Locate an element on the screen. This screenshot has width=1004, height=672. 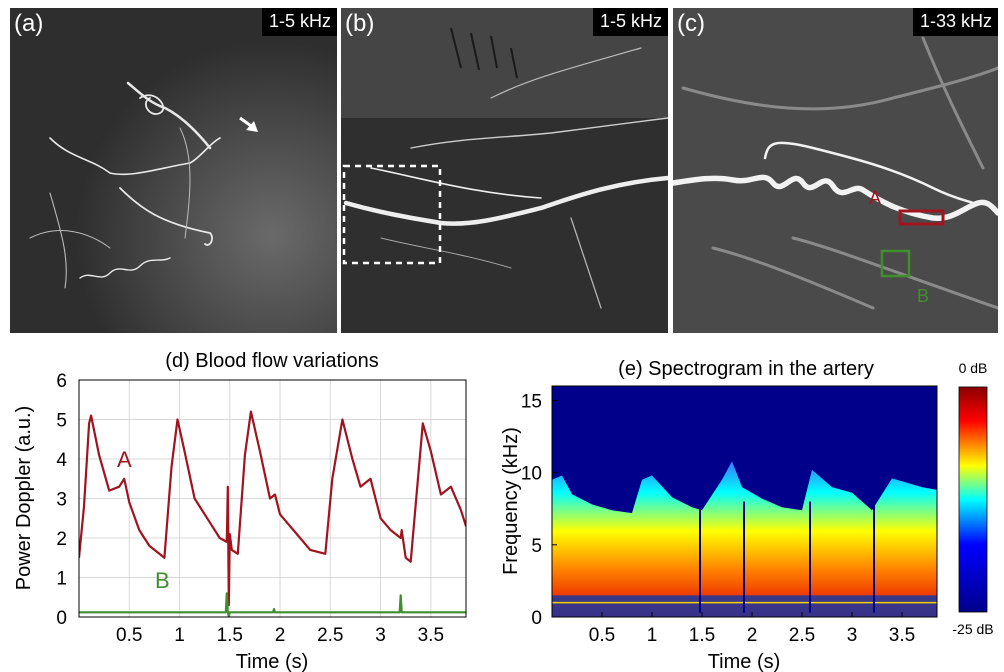
colorbar-min-label: -25 dB is located at coordinates (972, 629).